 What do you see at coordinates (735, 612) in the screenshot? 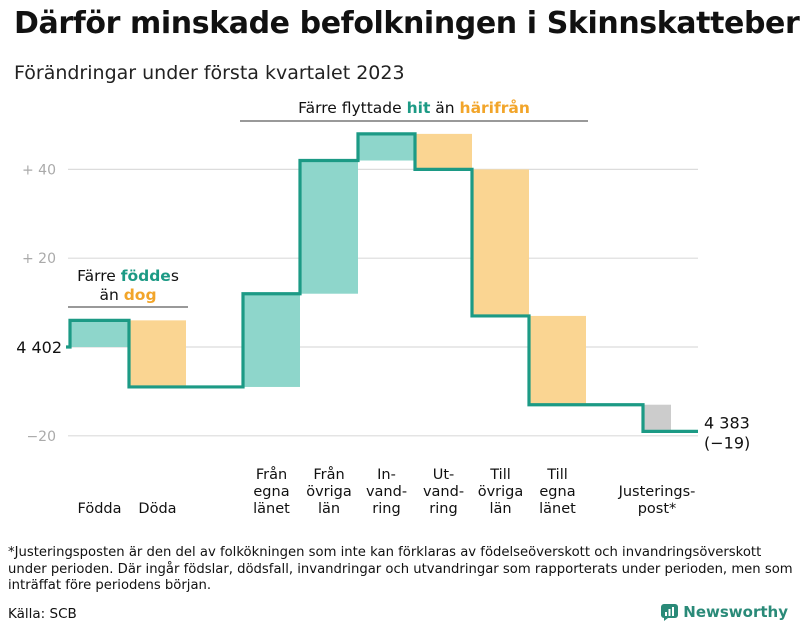
I see `brand-name: Newsworthy` at bounding box center [735, 612].